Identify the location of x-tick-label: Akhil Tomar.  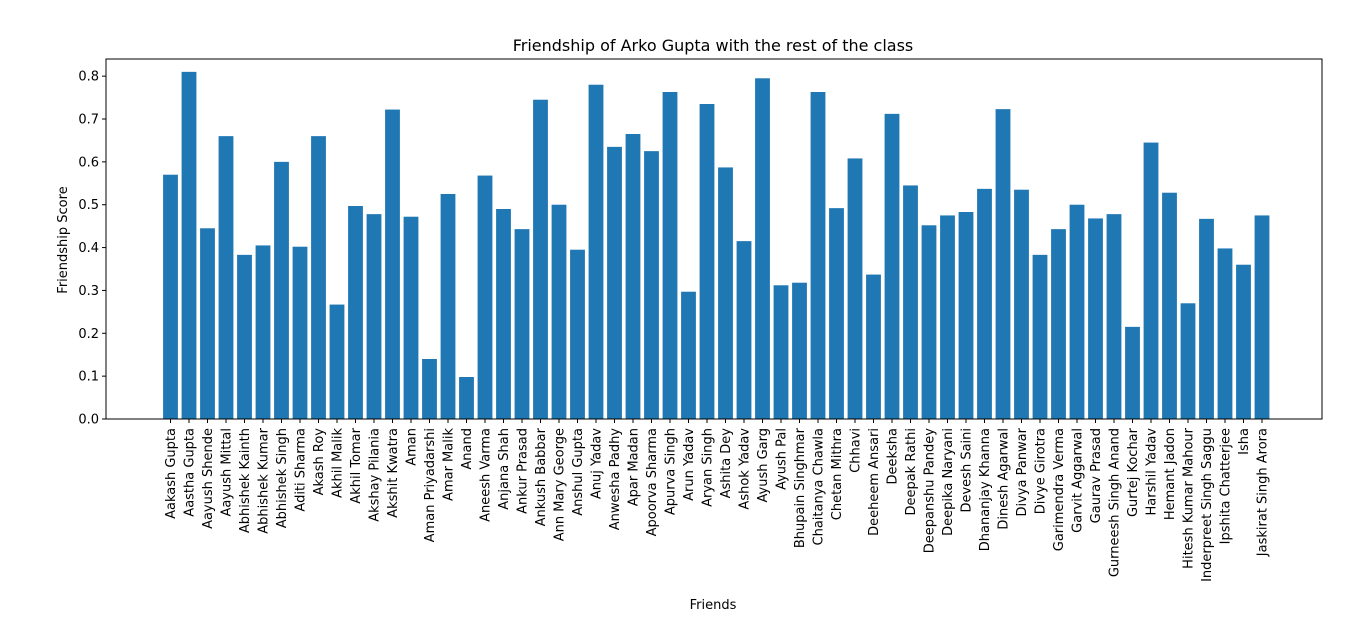
(356, 465).